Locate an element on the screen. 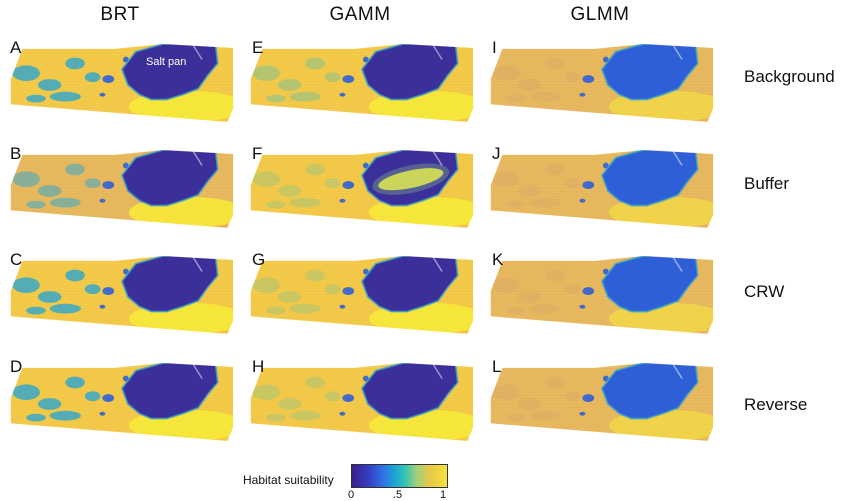 This screenshot has height=501, width=850. map-panel-h: H is located at coordinates (360, 400).